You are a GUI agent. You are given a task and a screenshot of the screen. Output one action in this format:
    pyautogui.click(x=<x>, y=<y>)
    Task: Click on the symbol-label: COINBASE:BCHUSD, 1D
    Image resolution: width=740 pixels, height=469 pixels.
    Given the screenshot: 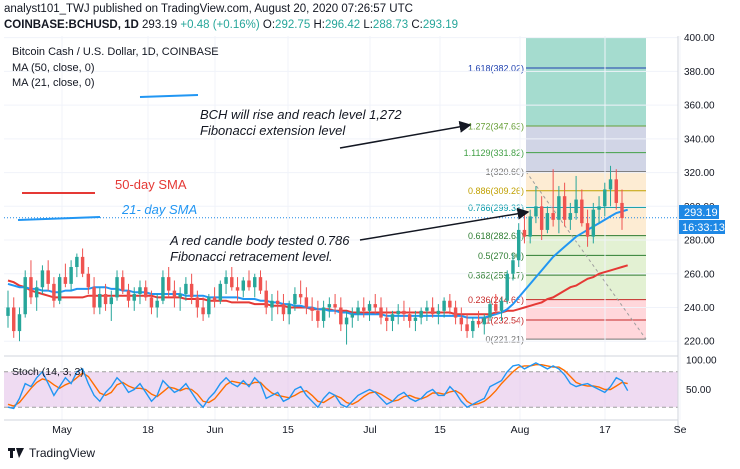 What is the action you would take?
    pyautogui.click(x=71, y=25)
    